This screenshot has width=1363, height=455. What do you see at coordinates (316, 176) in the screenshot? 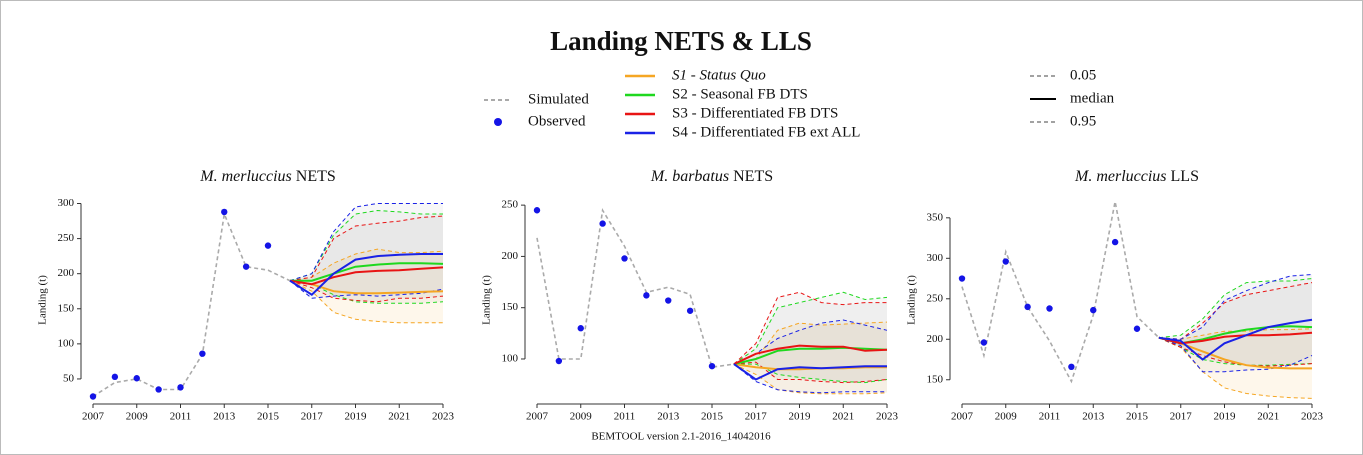
I see `panel-title-fleet: NETS` at bounding box center [316, 176].